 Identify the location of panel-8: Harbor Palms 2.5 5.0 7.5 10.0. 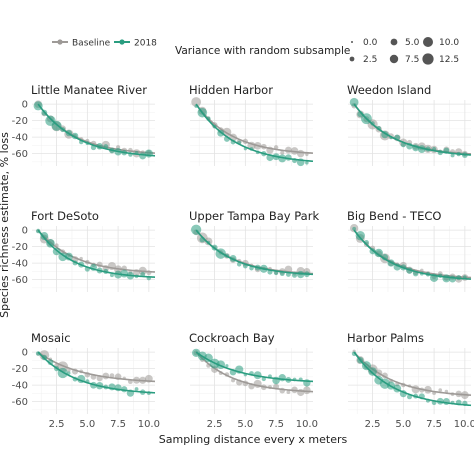
(410, 380).